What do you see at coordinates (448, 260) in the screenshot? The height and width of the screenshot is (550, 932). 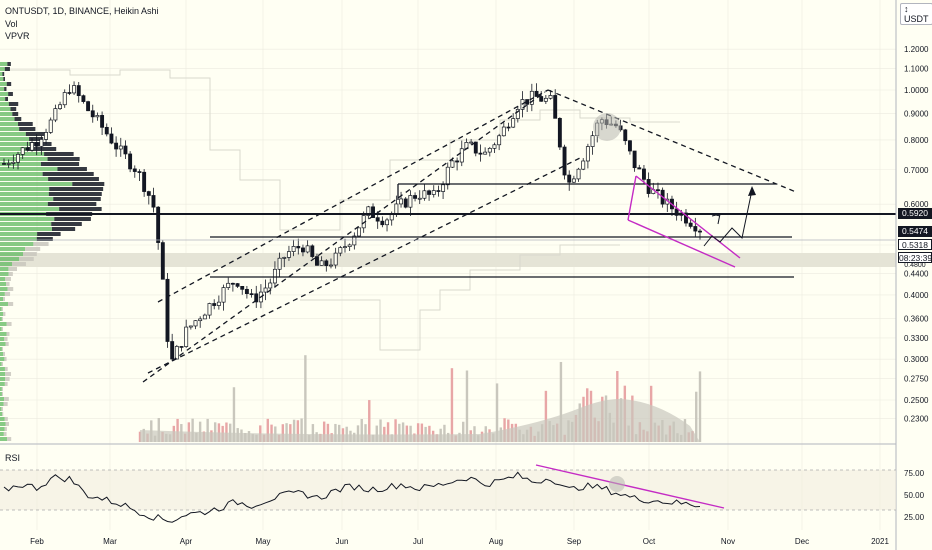 I see `vpvr-value-area` at bounding box center [448, 260].